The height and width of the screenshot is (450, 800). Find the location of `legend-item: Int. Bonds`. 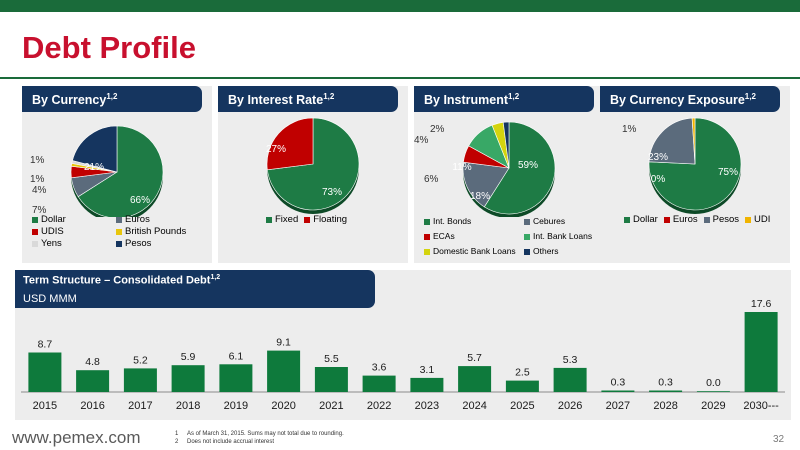

legend-item: Int. Bonds is located at coordinates (474, 221).